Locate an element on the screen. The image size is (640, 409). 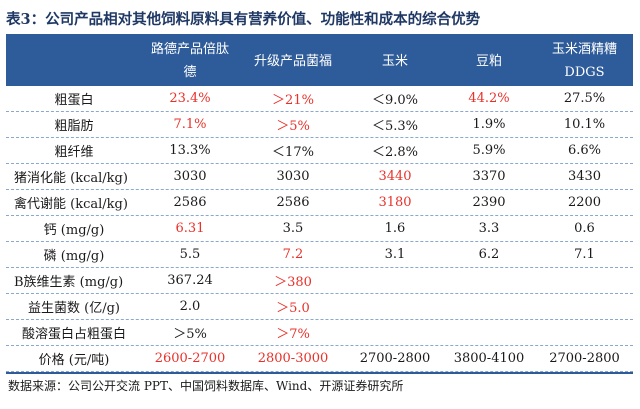
table-cell: 7.1 is located at coordinates (584, 254).